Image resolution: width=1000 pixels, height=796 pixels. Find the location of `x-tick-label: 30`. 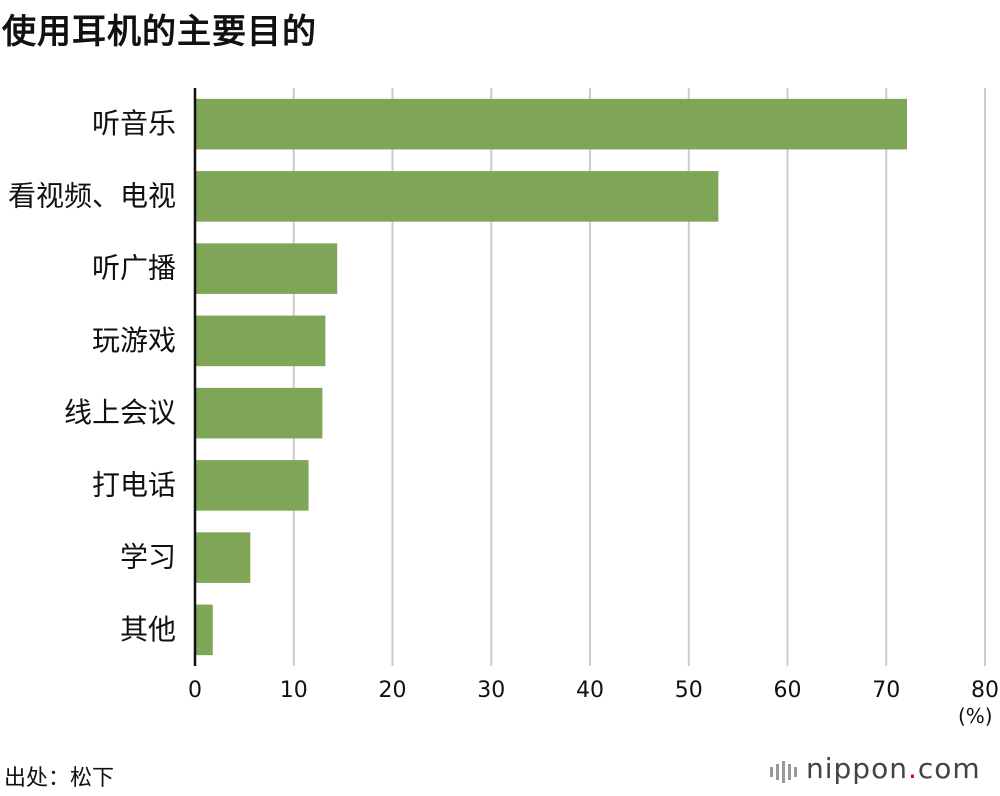

x-tick-label: 30 is located at coordinates (491, 690).